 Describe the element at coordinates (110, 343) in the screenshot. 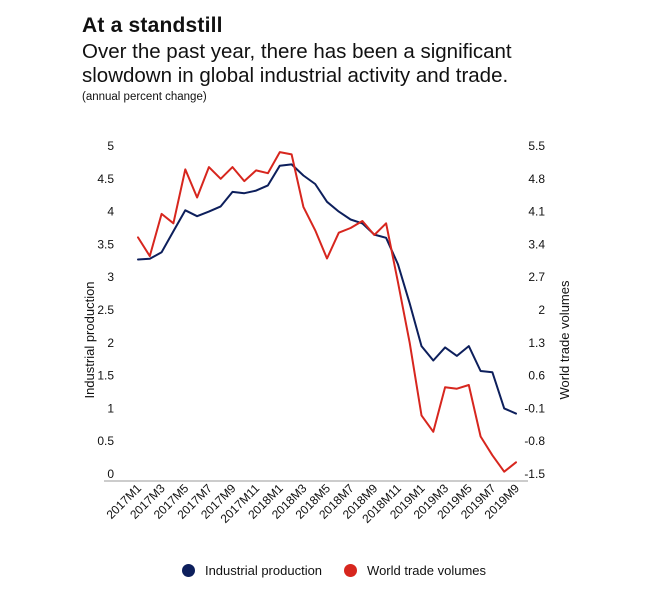

I see `y-left-tick-label: 2` at that location.